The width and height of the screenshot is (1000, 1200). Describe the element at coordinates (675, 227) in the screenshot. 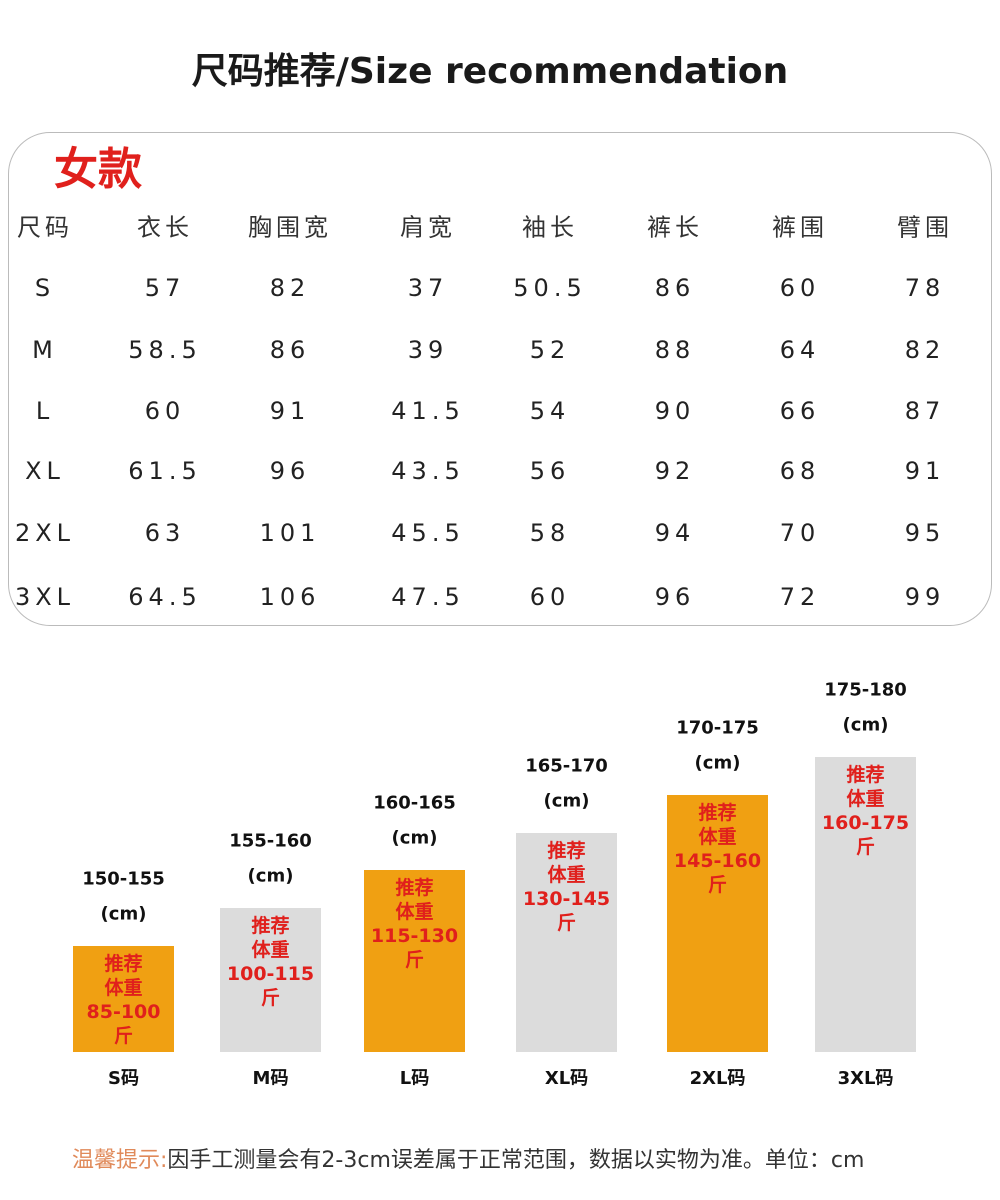

I see `header-cell: 裤长` at that location.